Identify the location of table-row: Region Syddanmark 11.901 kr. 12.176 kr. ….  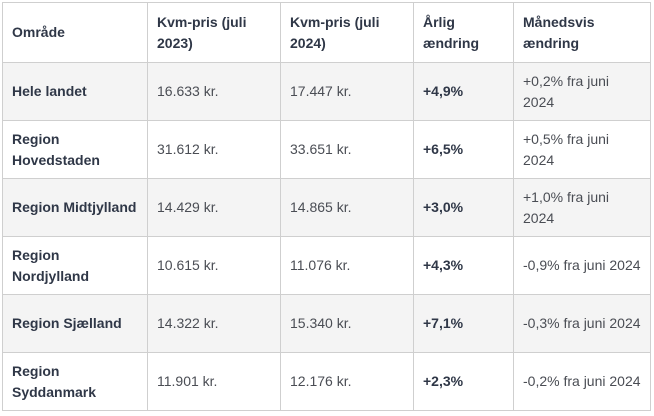
(326, 381).